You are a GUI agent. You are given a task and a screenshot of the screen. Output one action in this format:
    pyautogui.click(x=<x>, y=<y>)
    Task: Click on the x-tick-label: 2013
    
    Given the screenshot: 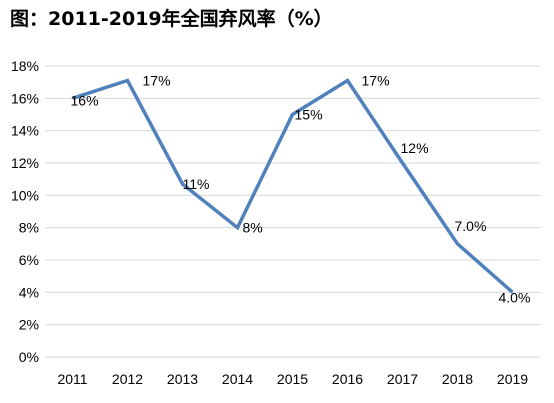 What is the action you would take?
    pyautogui.click(x=182, y=379)
    